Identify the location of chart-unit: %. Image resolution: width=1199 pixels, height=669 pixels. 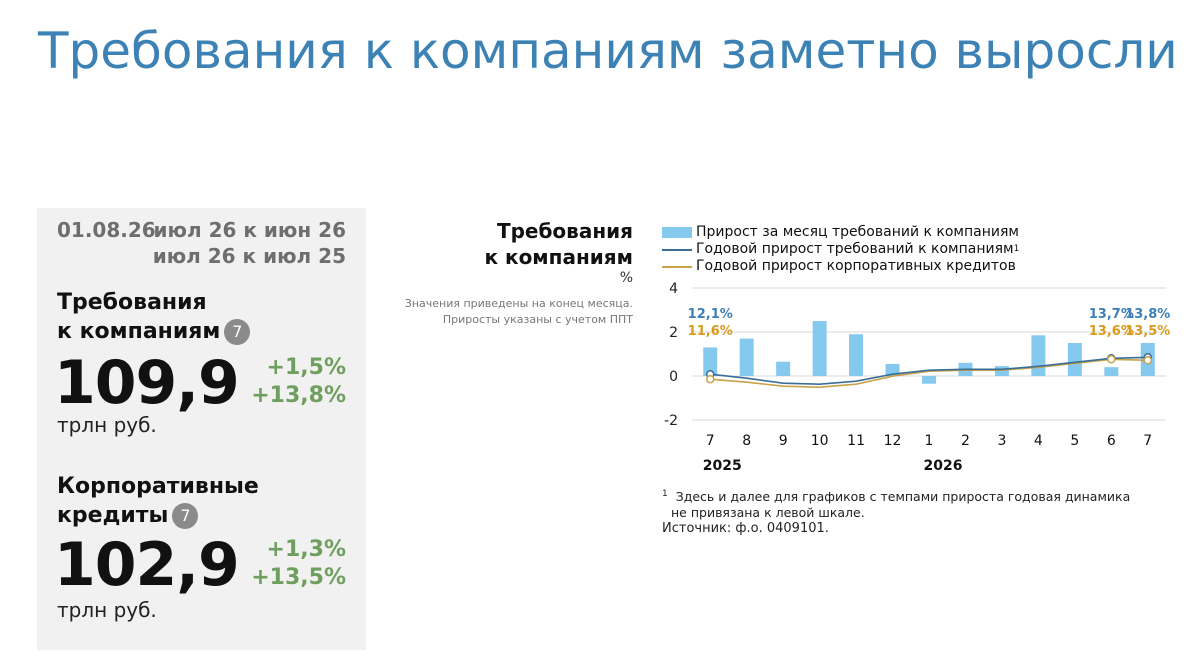
(626, 278).